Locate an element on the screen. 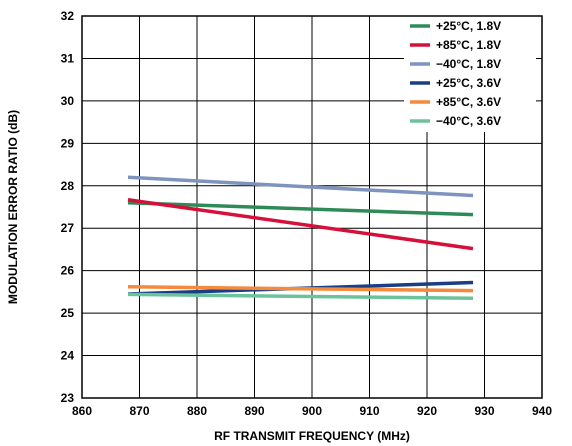  y-tick-label: 31 is located at coordinates (68, 58).